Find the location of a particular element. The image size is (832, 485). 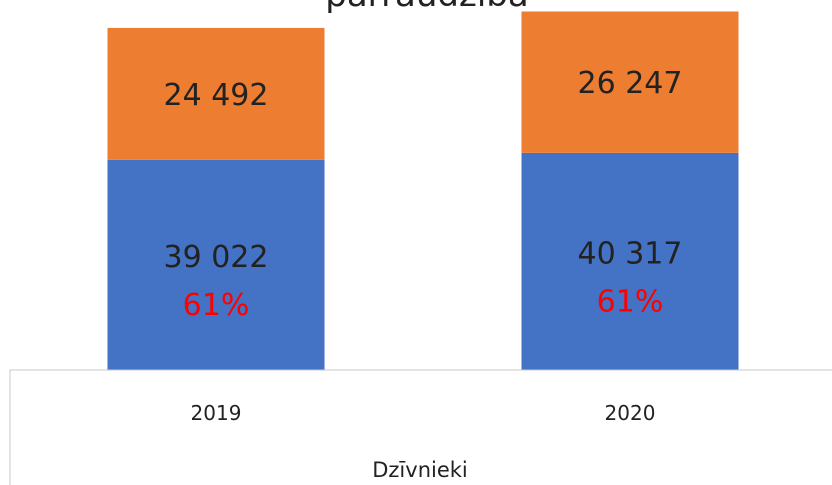

x-axis-label: Dzīvnieki is located at coordinates (420, 470).